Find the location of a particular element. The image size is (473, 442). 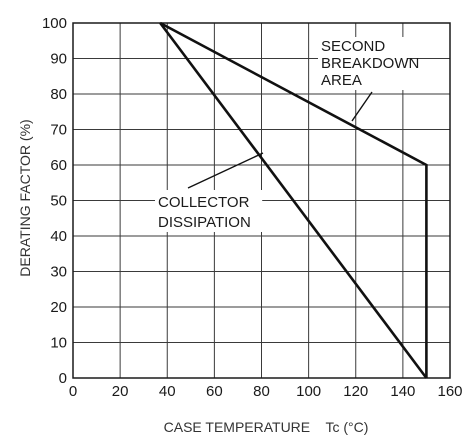

x-tick-label: 60 is located at coordinates (214, 391).